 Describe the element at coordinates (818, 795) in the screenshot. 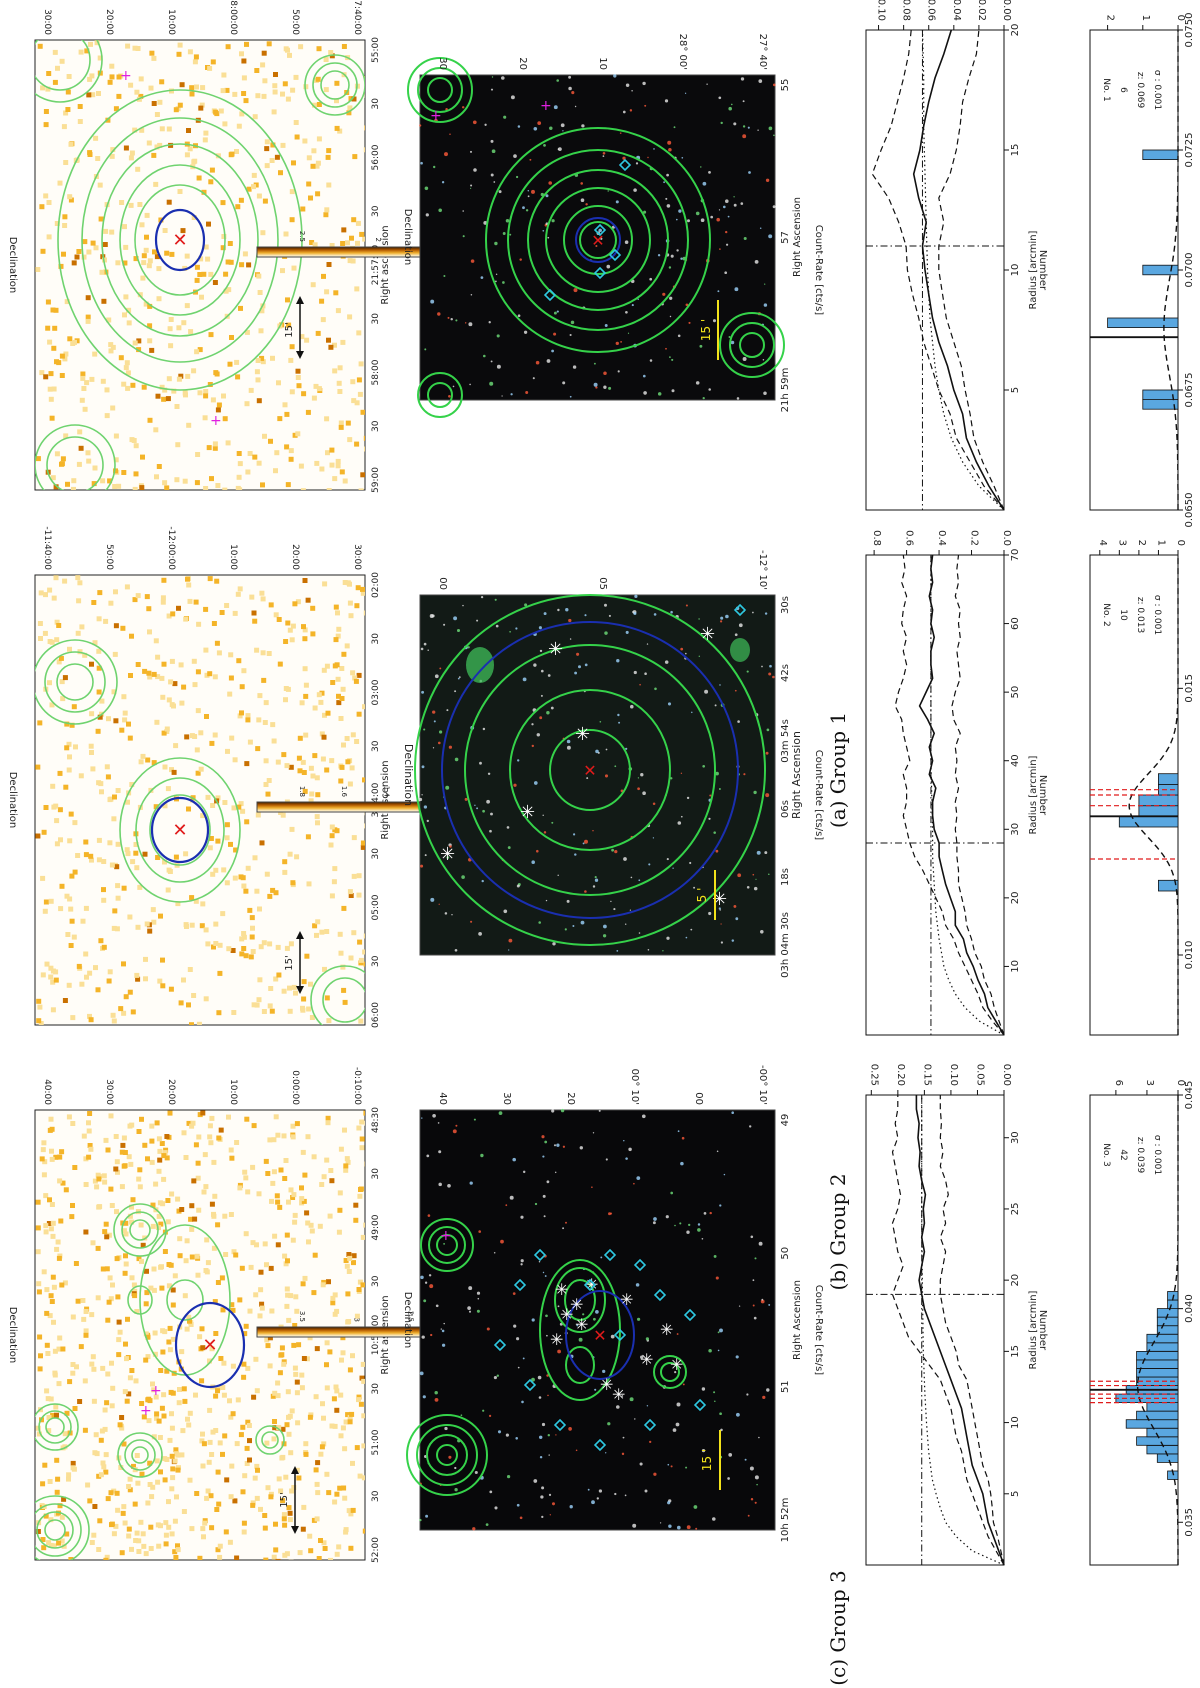

I see `y-axis-label: Count-Rate [cts/s]` at that location.